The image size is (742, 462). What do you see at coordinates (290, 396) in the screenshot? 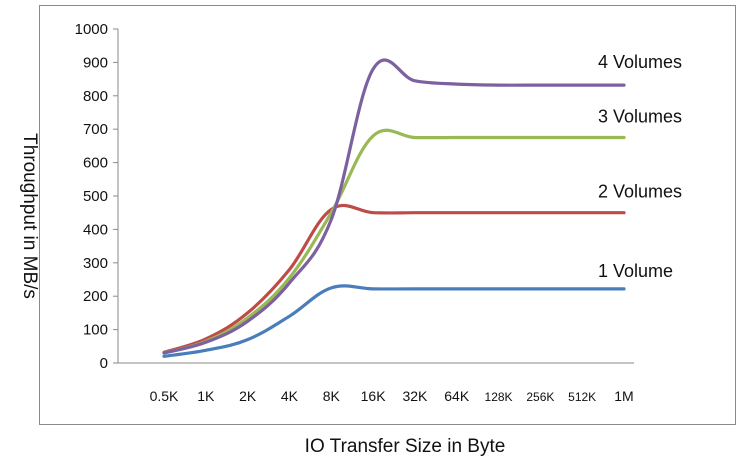
I see `x-tick-label: 4K` at bounding box center [290, 396].